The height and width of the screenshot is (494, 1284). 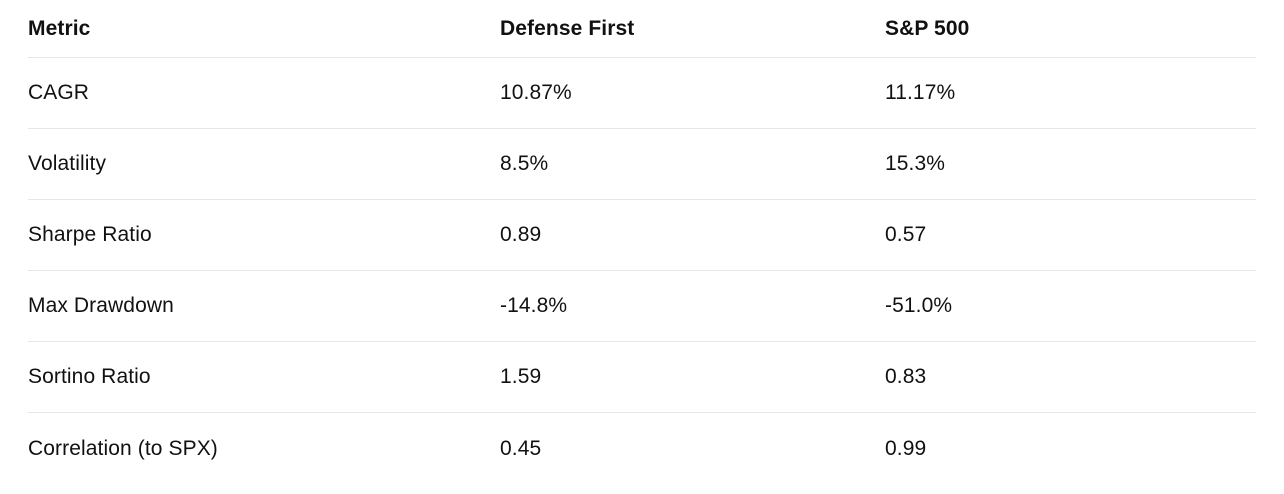 I want to click on metric-label: Sortino Ratio, so click(x=89, y=376).